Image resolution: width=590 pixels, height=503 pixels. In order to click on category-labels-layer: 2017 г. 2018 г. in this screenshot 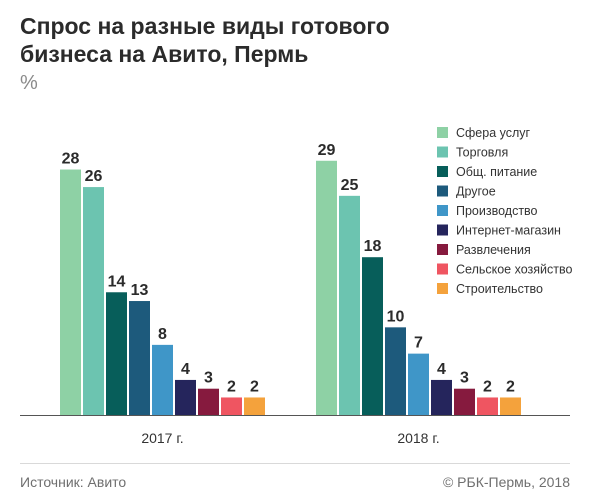, I will do `click(290, 438)`.